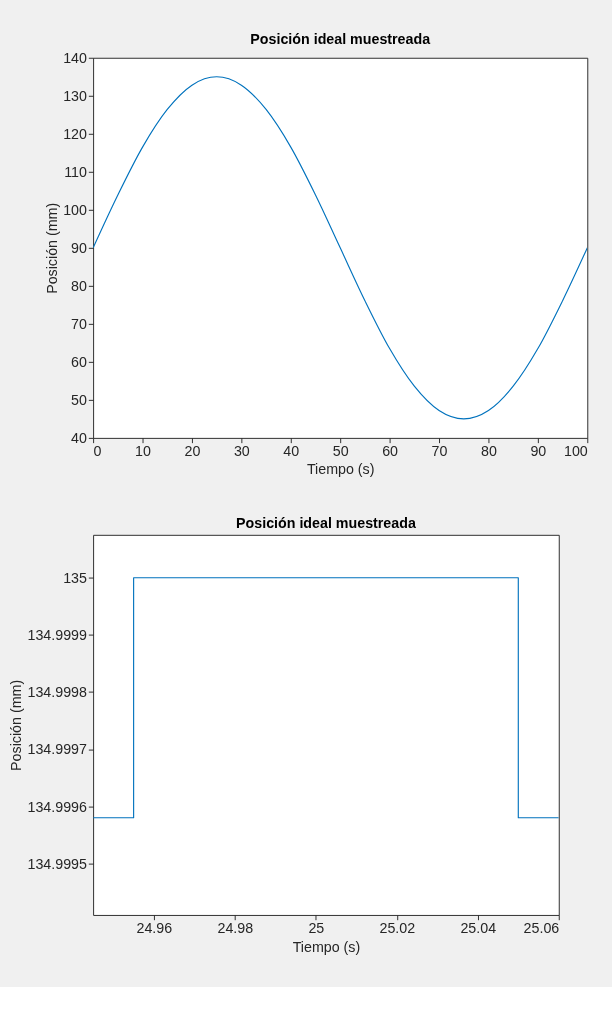 The height and width of the screenshot is (1029, 612). Describe the element at coordinates (75, 577) in the screenshot. I see `y-tick-label: 135` at that location.